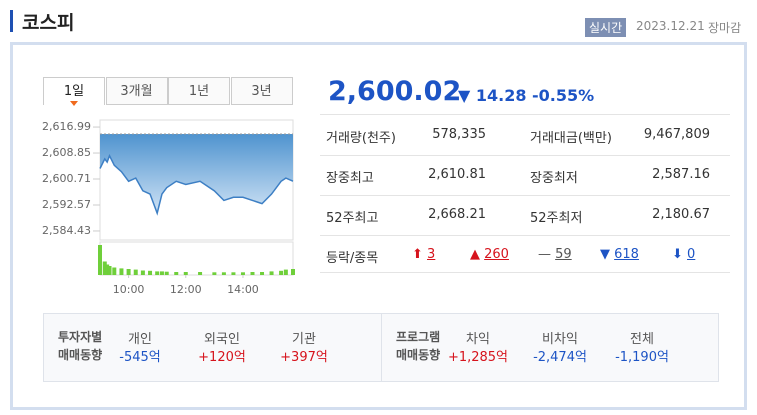 The image size is (757, 415). Describe the element at coordinates (140, 339) in the screenshot. I see `flow-label: 개인` at that location.